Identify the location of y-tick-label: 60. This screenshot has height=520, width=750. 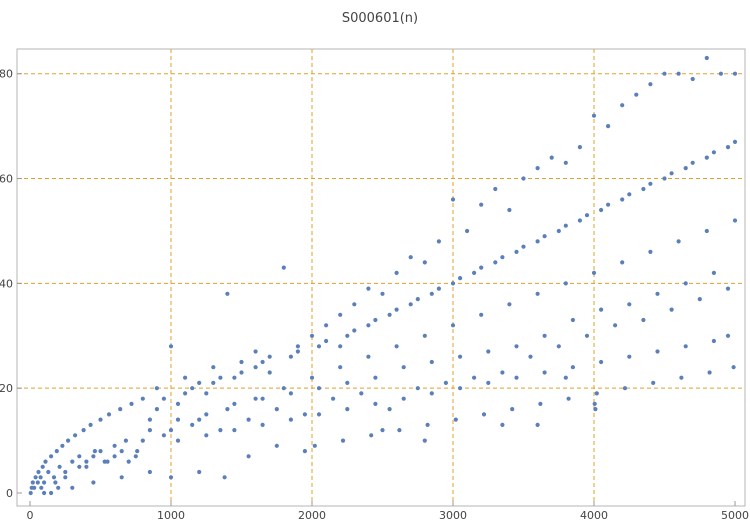
(6, 179).